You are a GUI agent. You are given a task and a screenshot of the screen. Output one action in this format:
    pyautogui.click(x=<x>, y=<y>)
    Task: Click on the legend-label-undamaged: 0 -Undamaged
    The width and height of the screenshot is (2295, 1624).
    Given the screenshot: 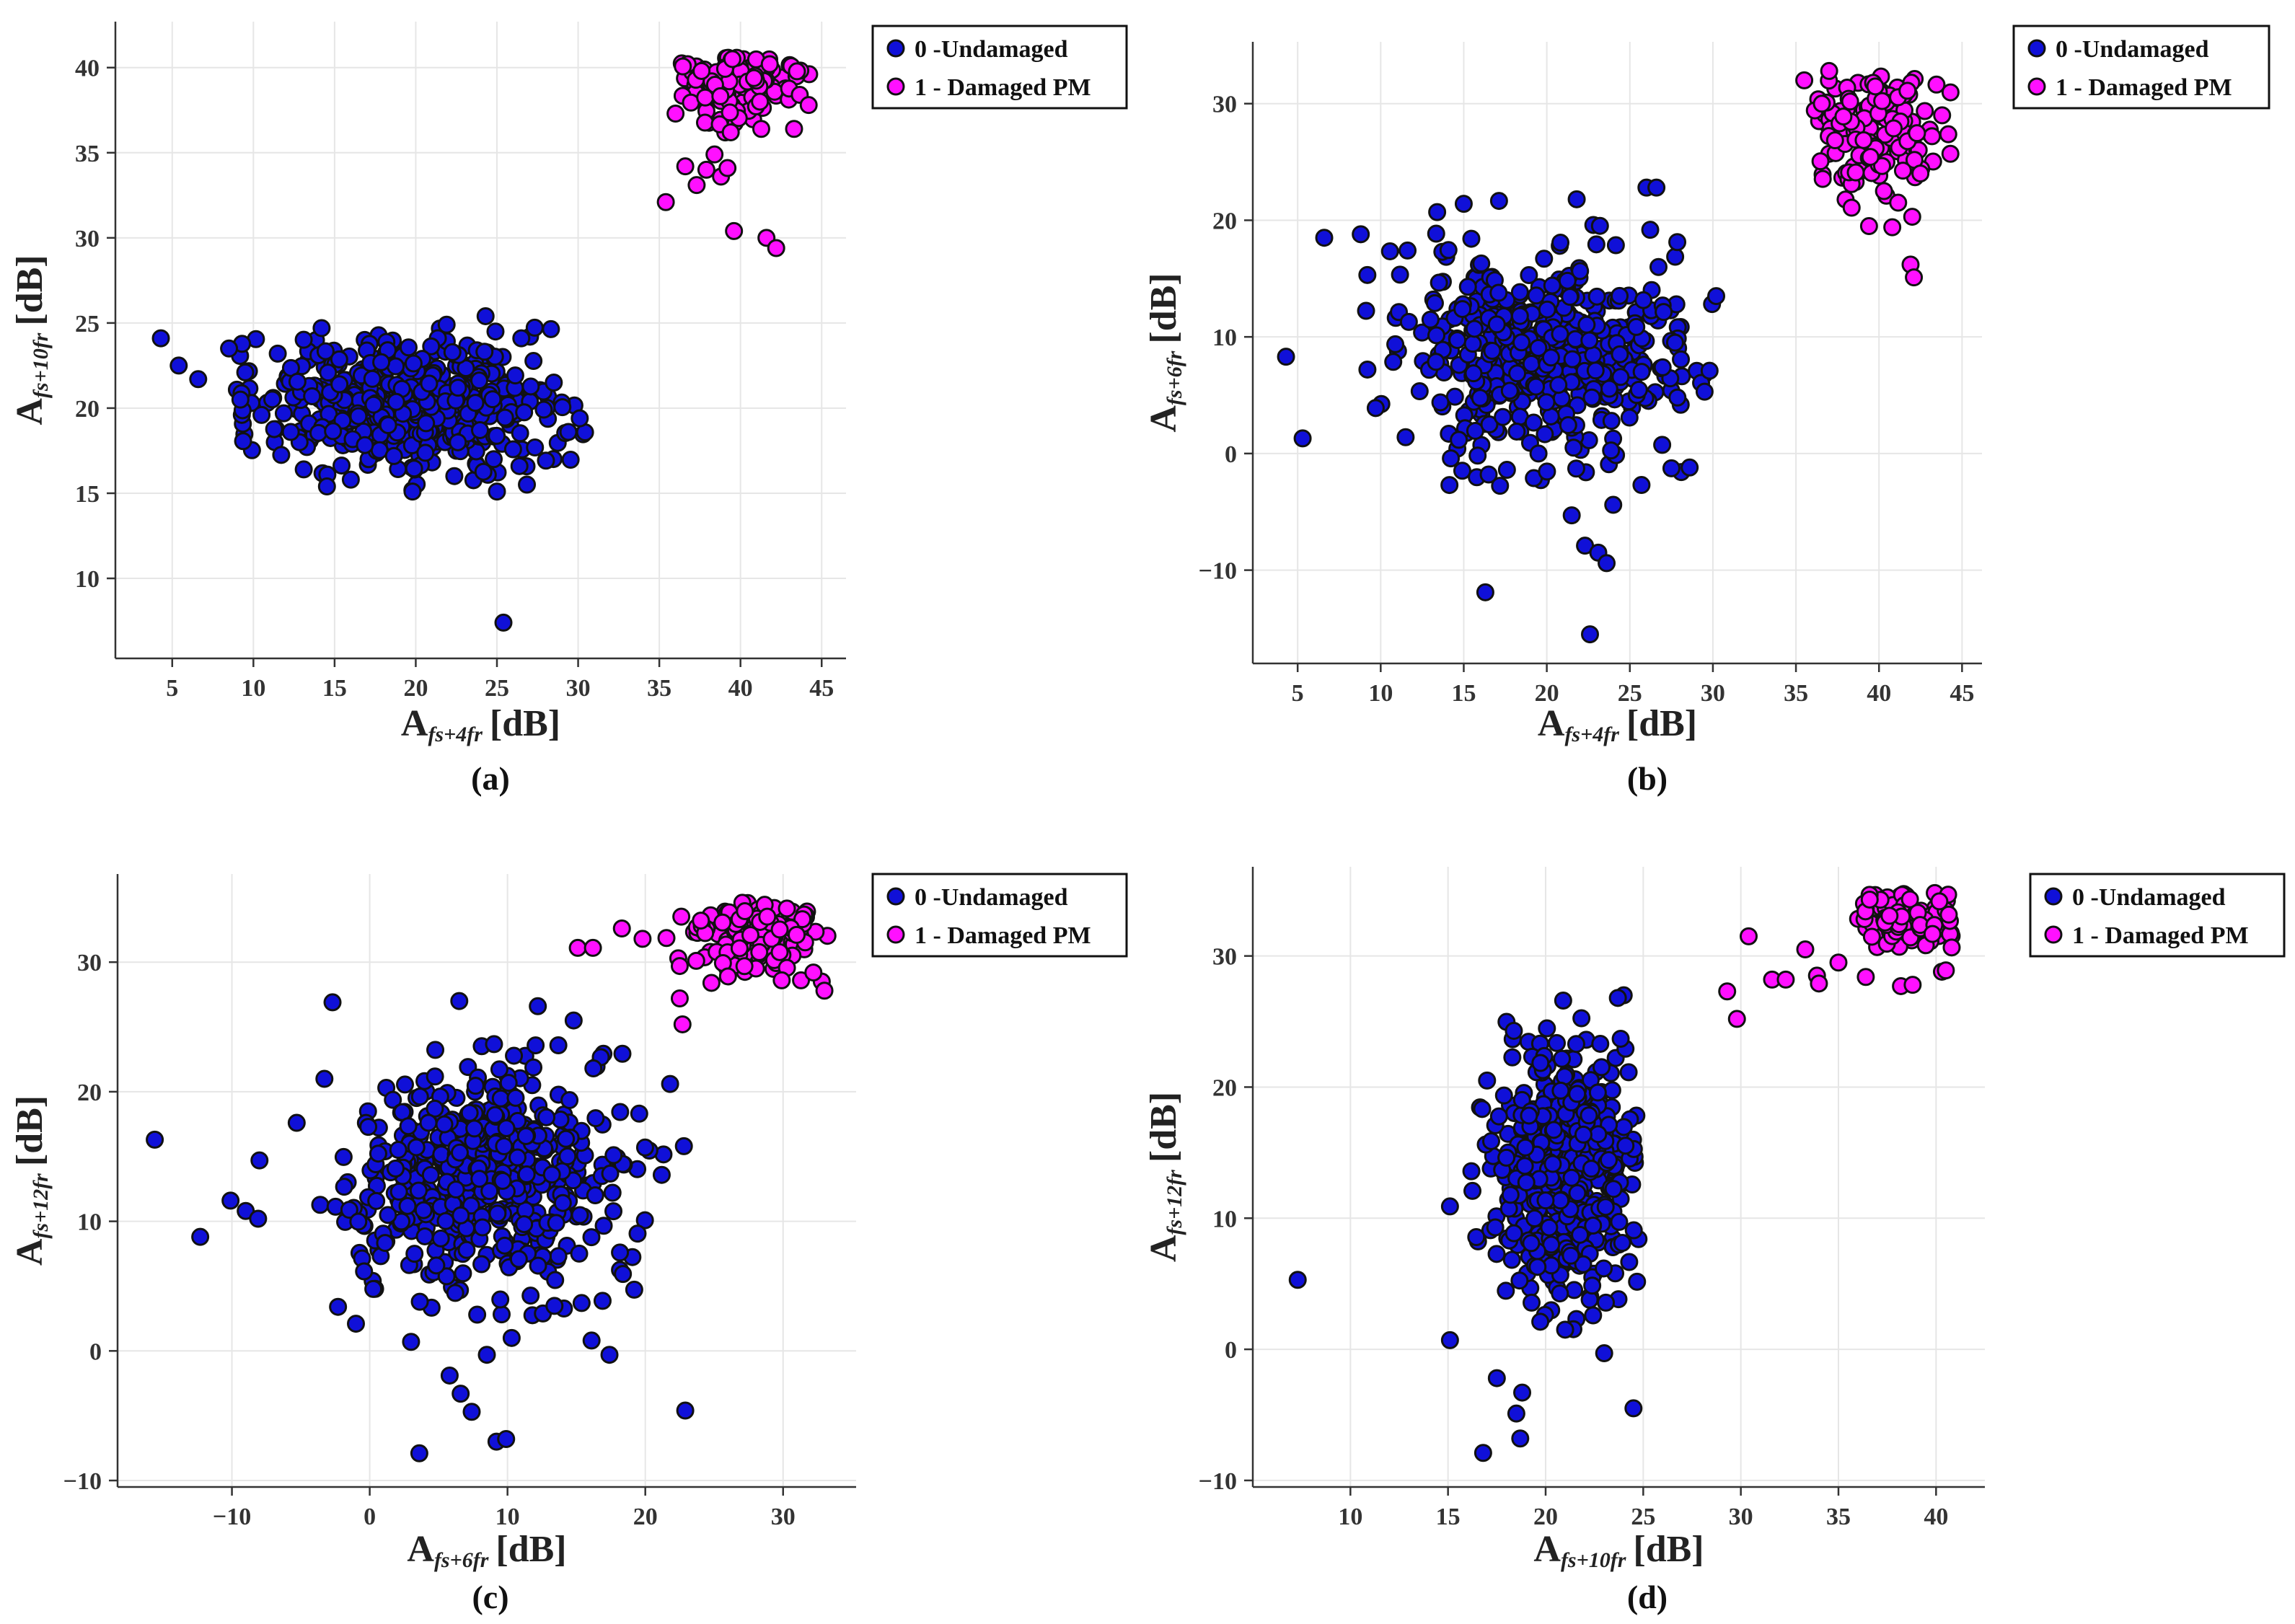 What is the action you would take?
    pyautogui.click(x=992, y=897)
    